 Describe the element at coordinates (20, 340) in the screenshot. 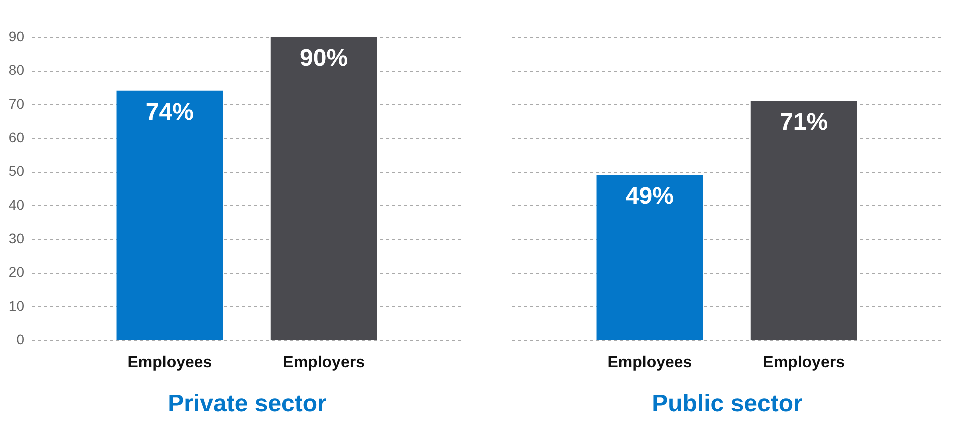

I see `y-tick-label: 0` at that location.